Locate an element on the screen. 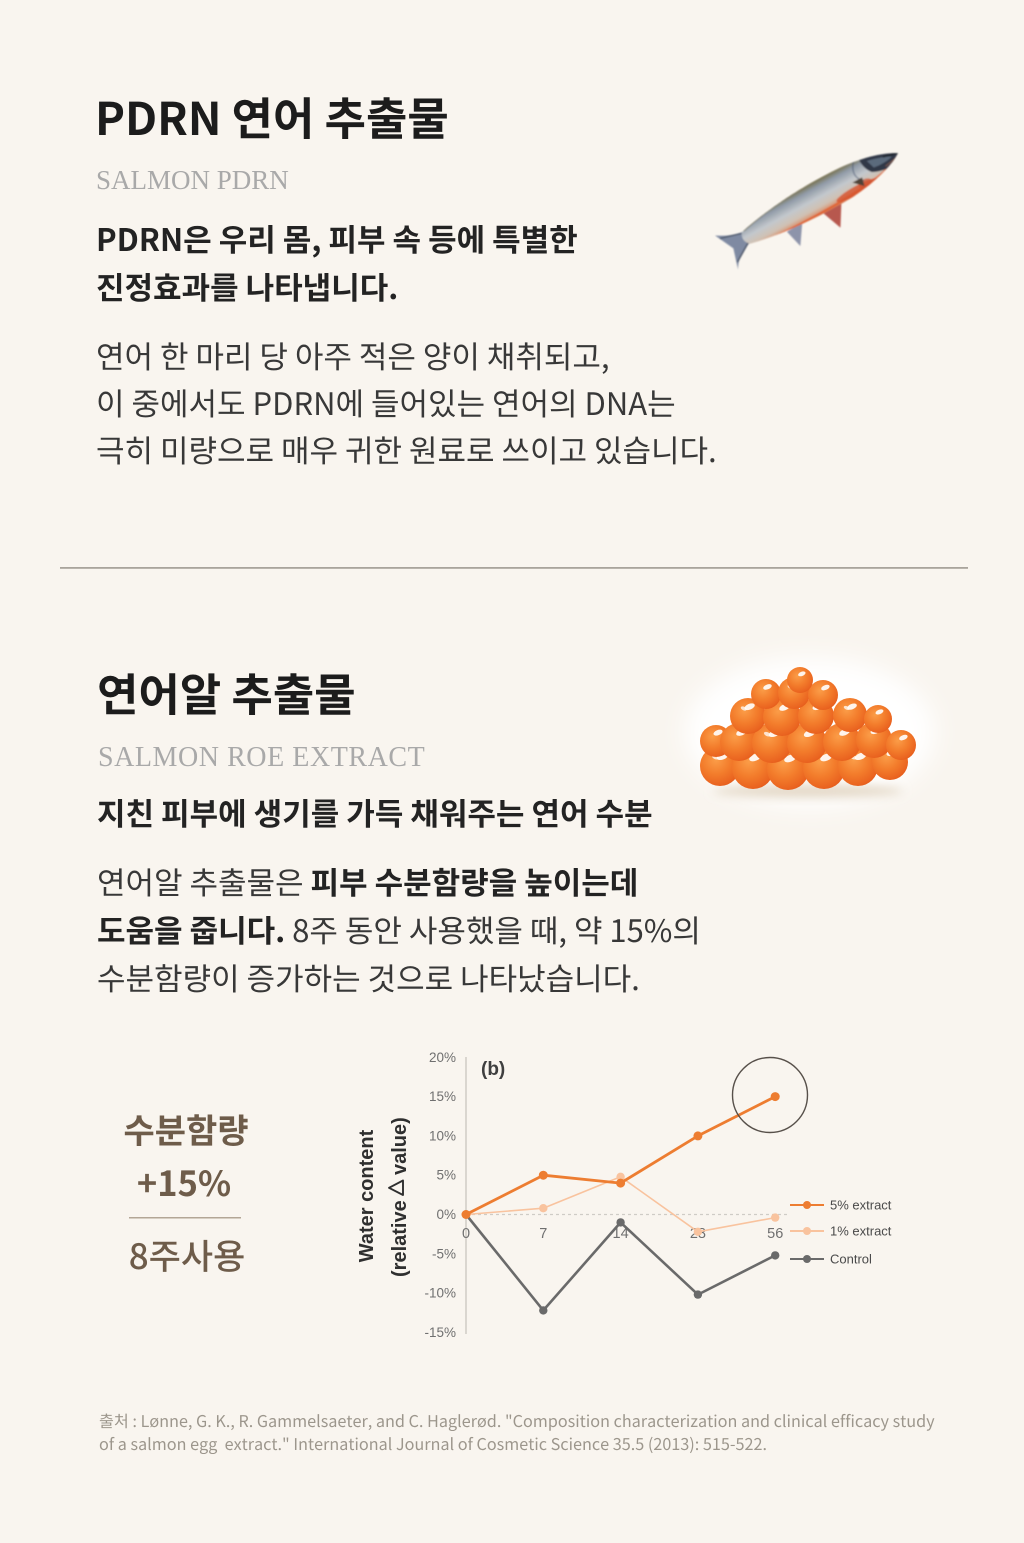 Image resolution: width=1024 pixels, height=1543 pixels. svg-text: SALMON PDRN is located at coordinates (192, 180).